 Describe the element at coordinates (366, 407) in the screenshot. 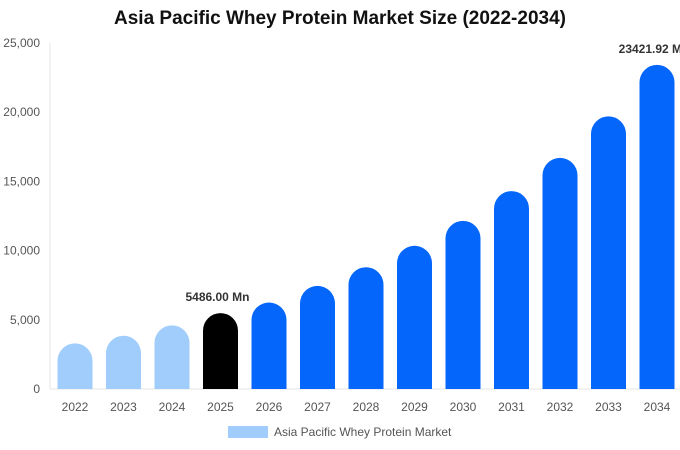

I see `x-tick-label: 2028` at that location.